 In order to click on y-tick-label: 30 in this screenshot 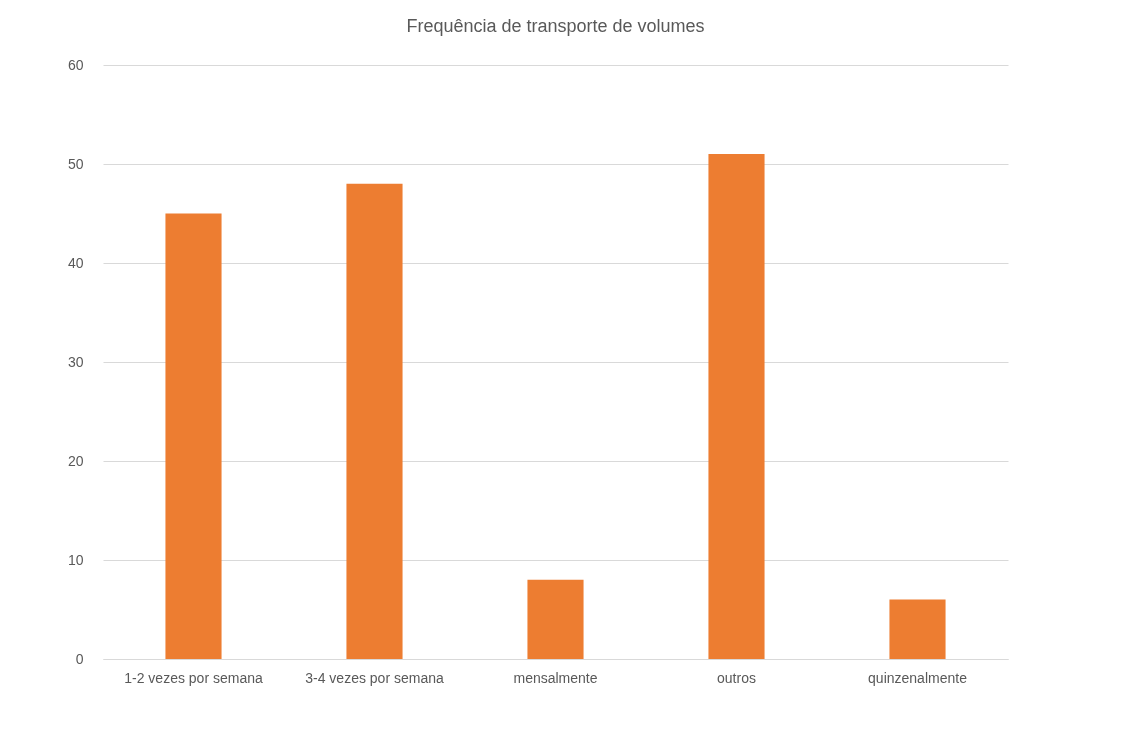, I will do `click(75, 361)`.